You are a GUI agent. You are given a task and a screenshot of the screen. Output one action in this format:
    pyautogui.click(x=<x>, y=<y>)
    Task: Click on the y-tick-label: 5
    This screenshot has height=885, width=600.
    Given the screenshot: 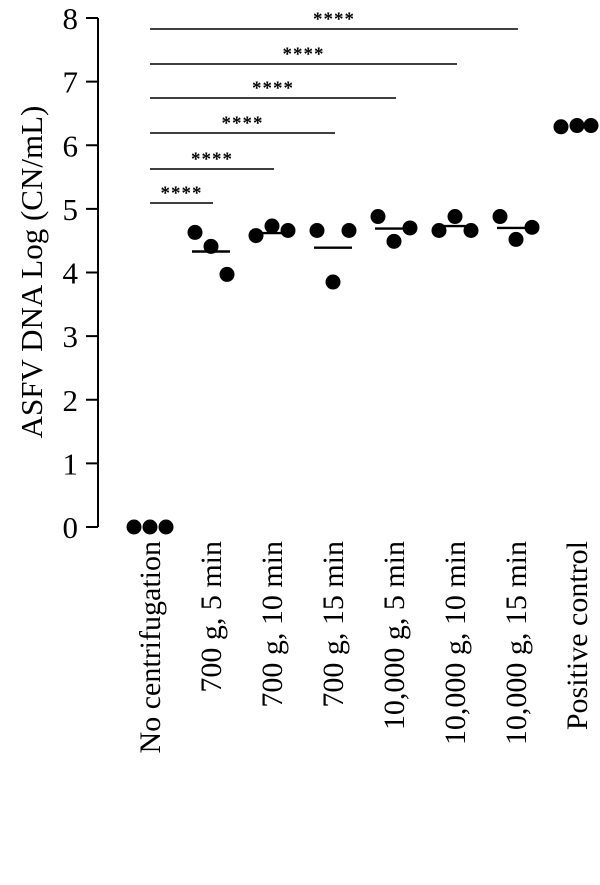 What is the action you would take?
    pyautogui.click(x=71, y=209)
    